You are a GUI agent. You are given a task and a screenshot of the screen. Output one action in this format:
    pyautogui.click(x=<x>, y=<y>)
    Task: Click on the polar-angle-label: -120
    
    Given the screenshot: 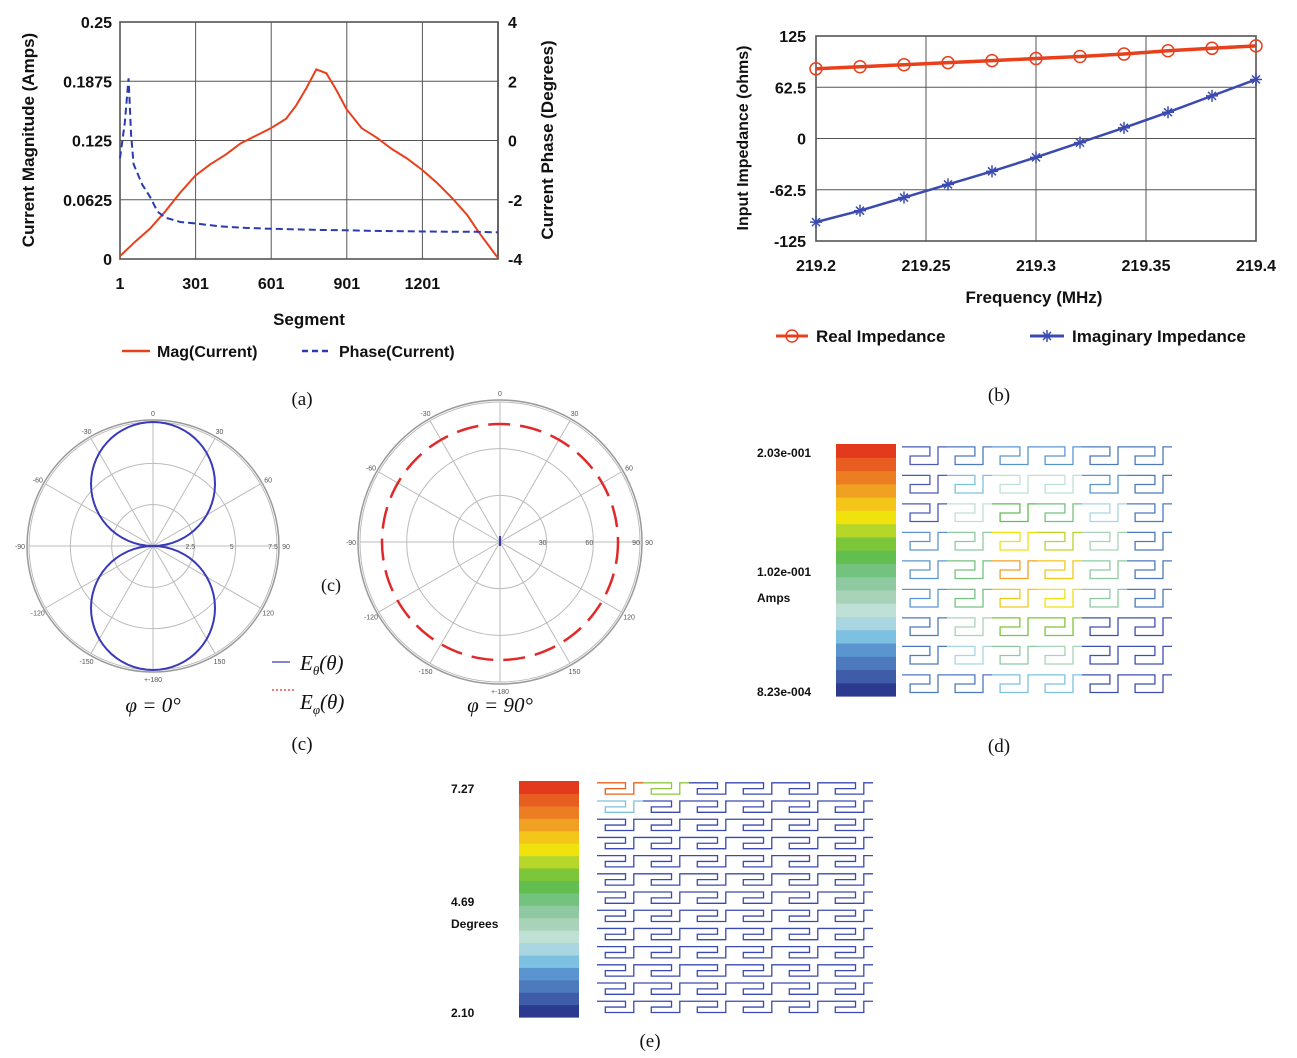 What is the action you would take?
    pyautogui.click(x=38, y=614)
    